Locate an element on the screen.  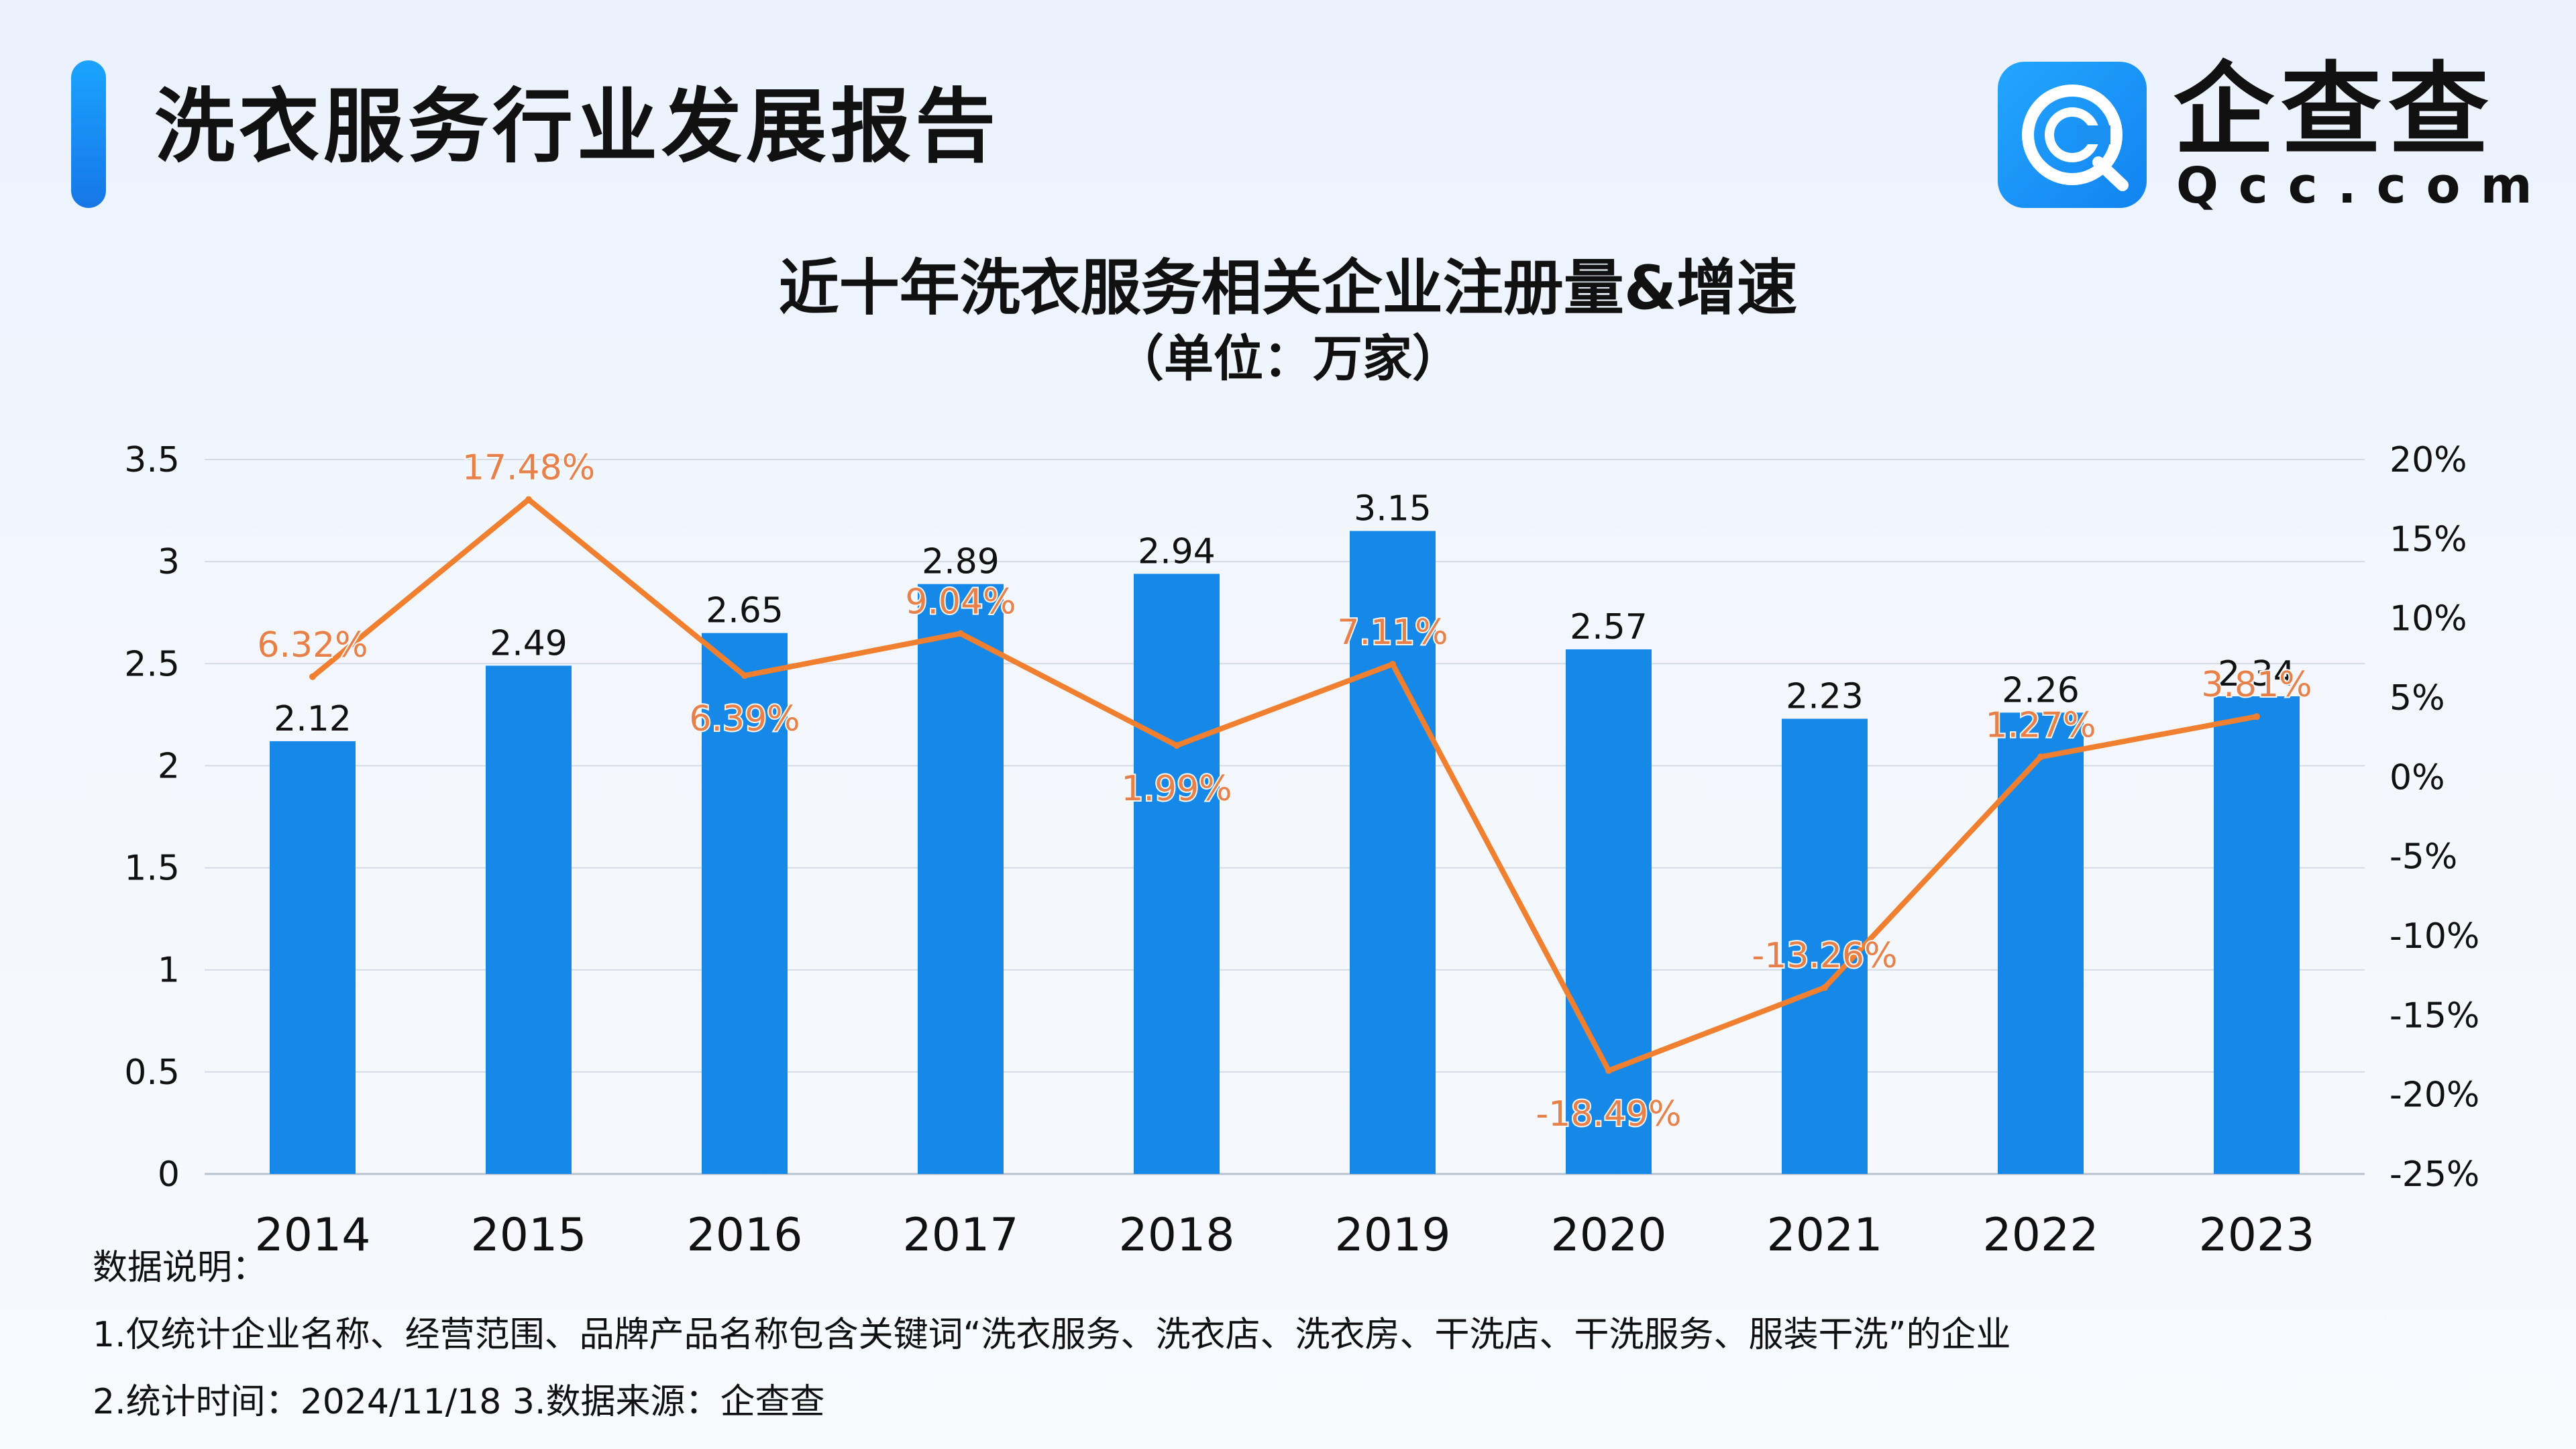
x-tick-label: 2019 is located at coordinates (1392, 1235).